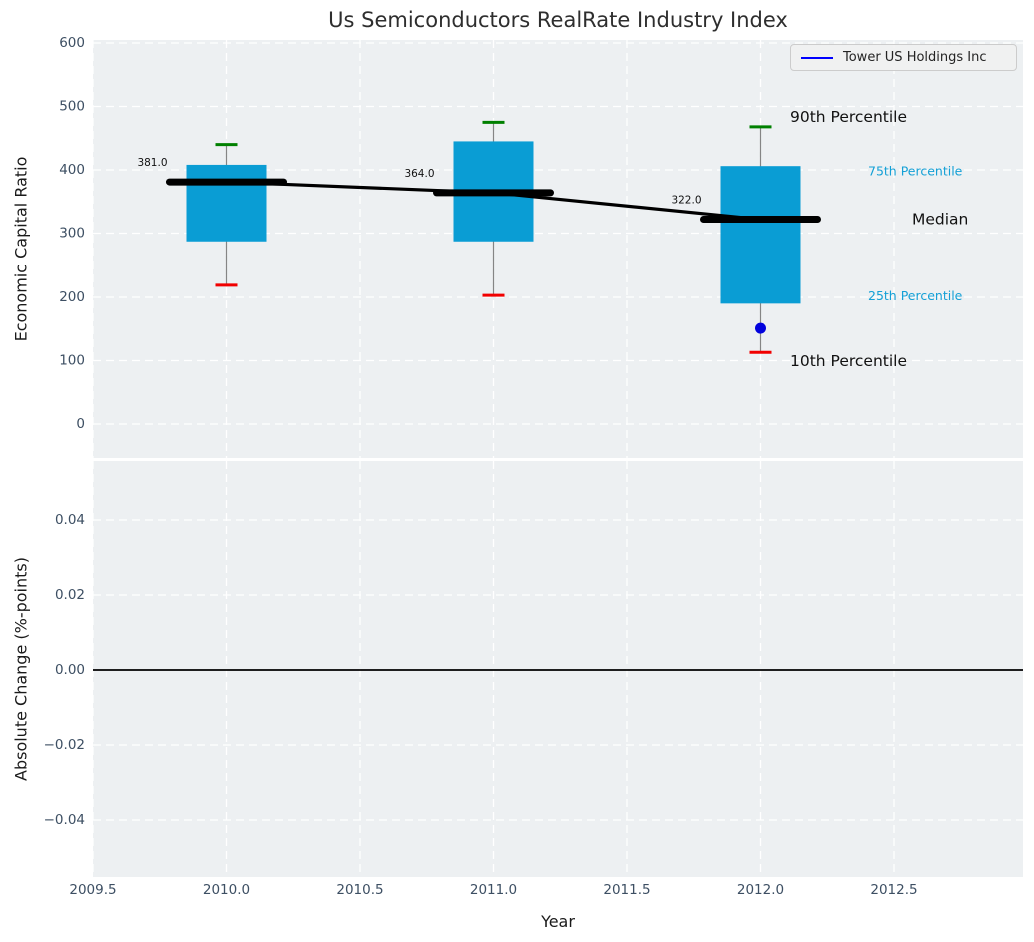 This screenshot has height=942, width=1034. What do you see at coordinates (70, 595) in the screenshot?
I see `bottom-y-tick-label: 0.02` at bounding box center [70, 595].